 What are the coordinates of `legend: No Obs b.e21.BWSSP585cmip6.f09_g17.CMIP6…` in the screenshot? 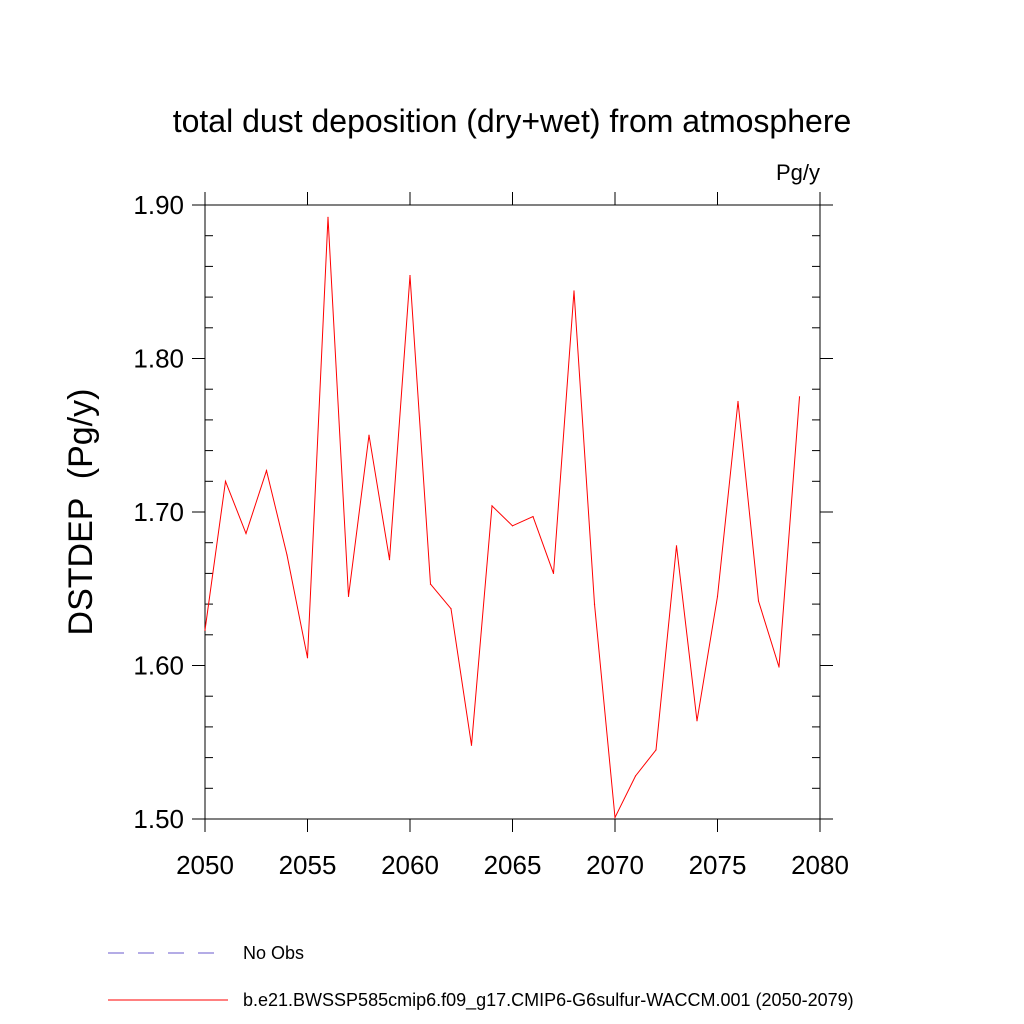 It's located at (481, 977).